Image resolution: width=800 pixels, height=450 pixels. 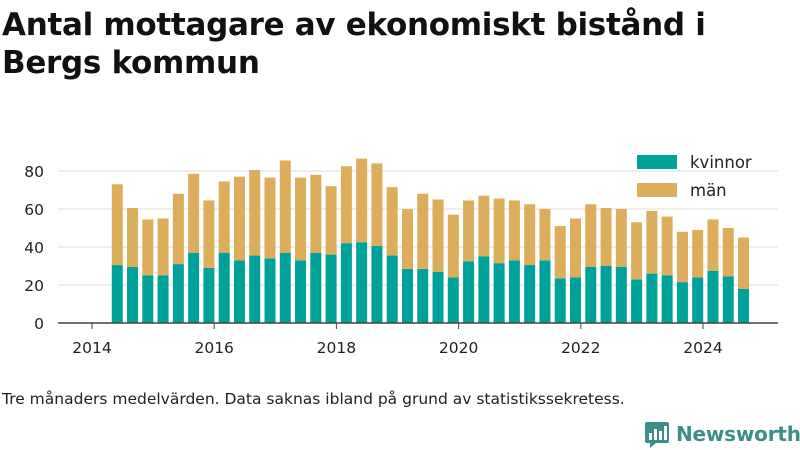 What do you see at coordinates (91, 348) in the screenshot?
I see `x-tick-label: 2014` at bounding box center [91, 348].